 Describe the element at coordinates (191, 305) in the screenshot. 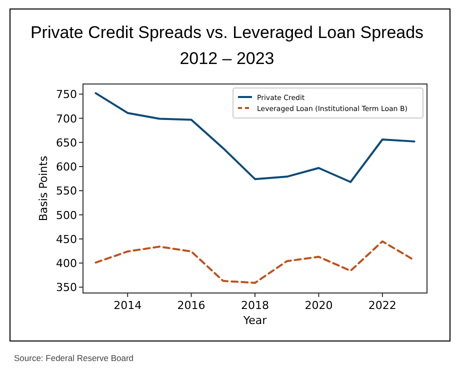

I see `x-tick-label: 2016` at that location.